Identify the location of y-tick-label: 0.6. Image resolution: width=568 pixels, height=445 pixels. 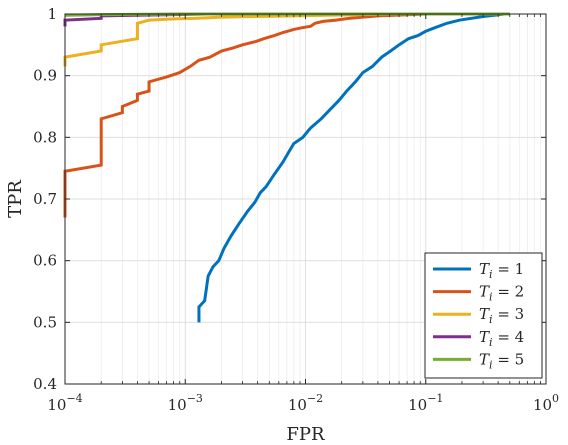
(45, 261).